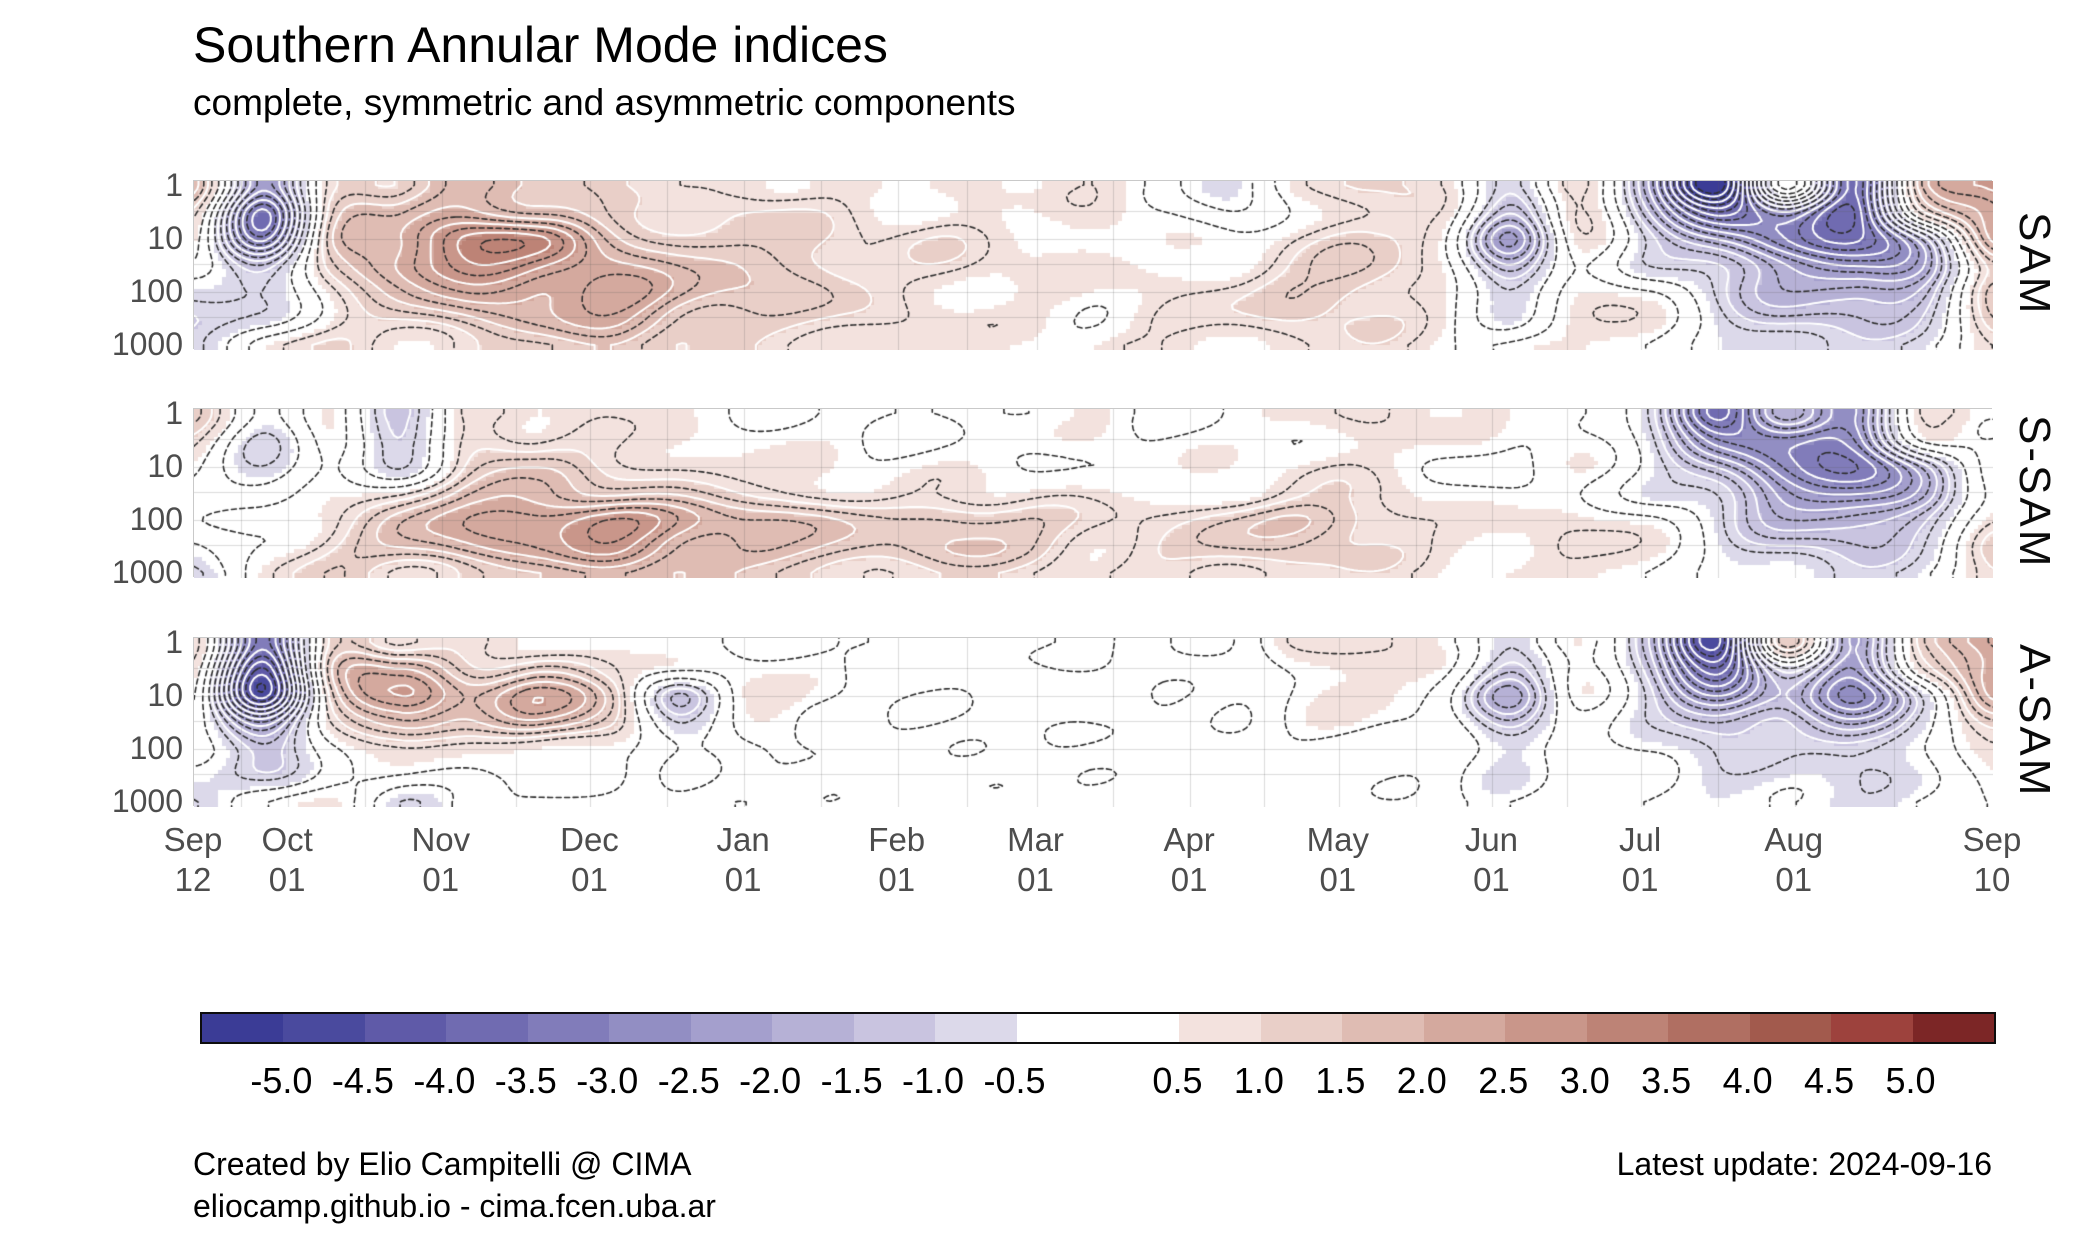 This screenshot has height=1260, width=2100. Describe the element at coordinates (1036, 860) in the screenshot. I see `x-tick-label: Mar 01` at that location.